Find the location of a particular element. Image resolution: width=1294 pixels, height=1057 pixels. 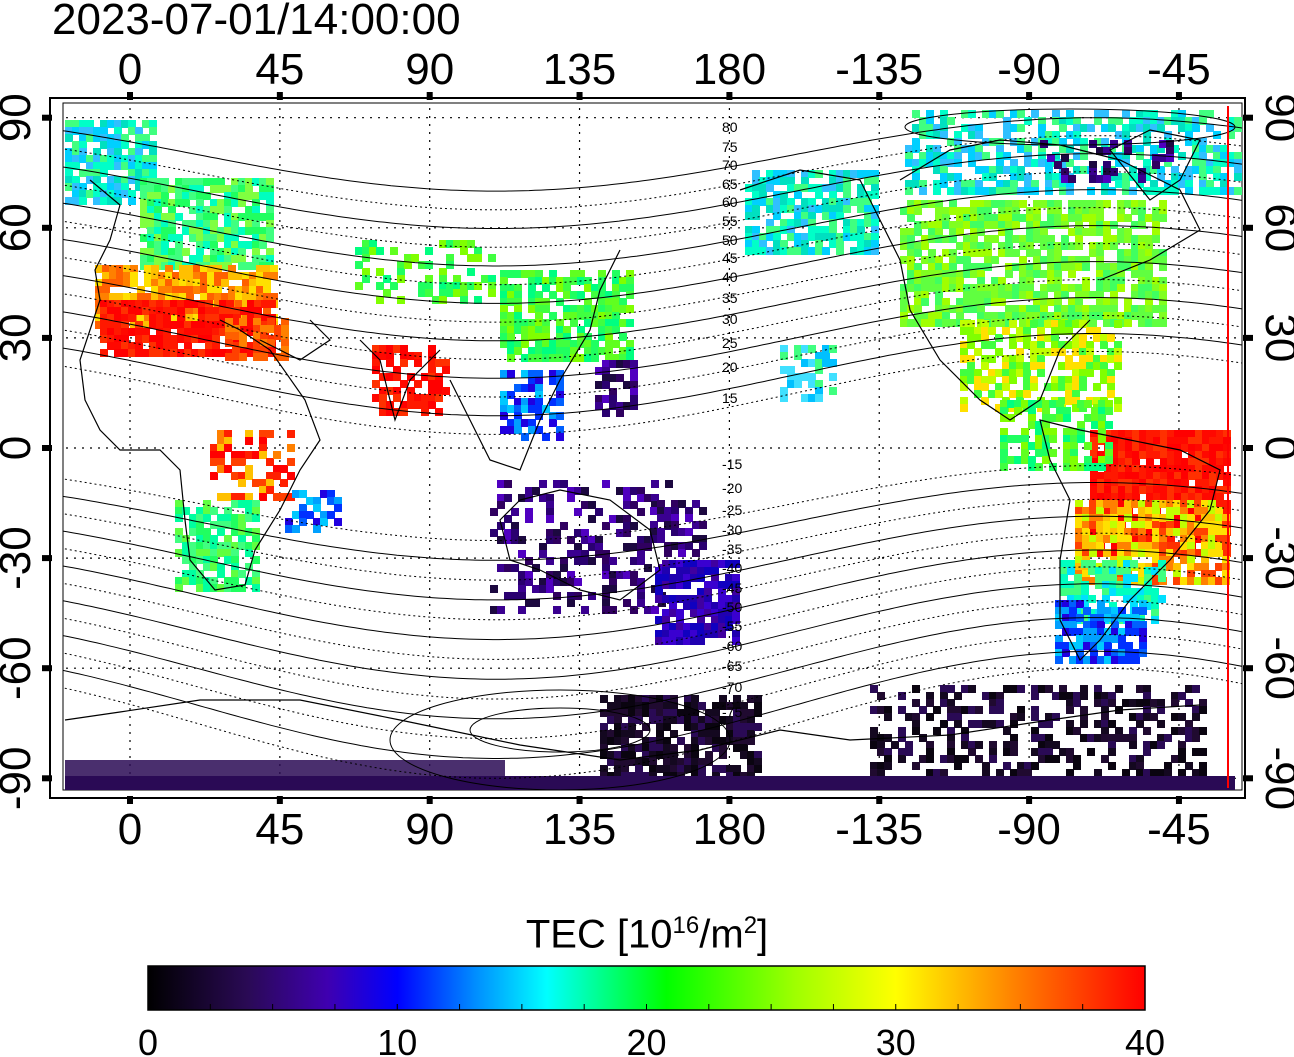

contour-line is located at coordinates (652, 264).